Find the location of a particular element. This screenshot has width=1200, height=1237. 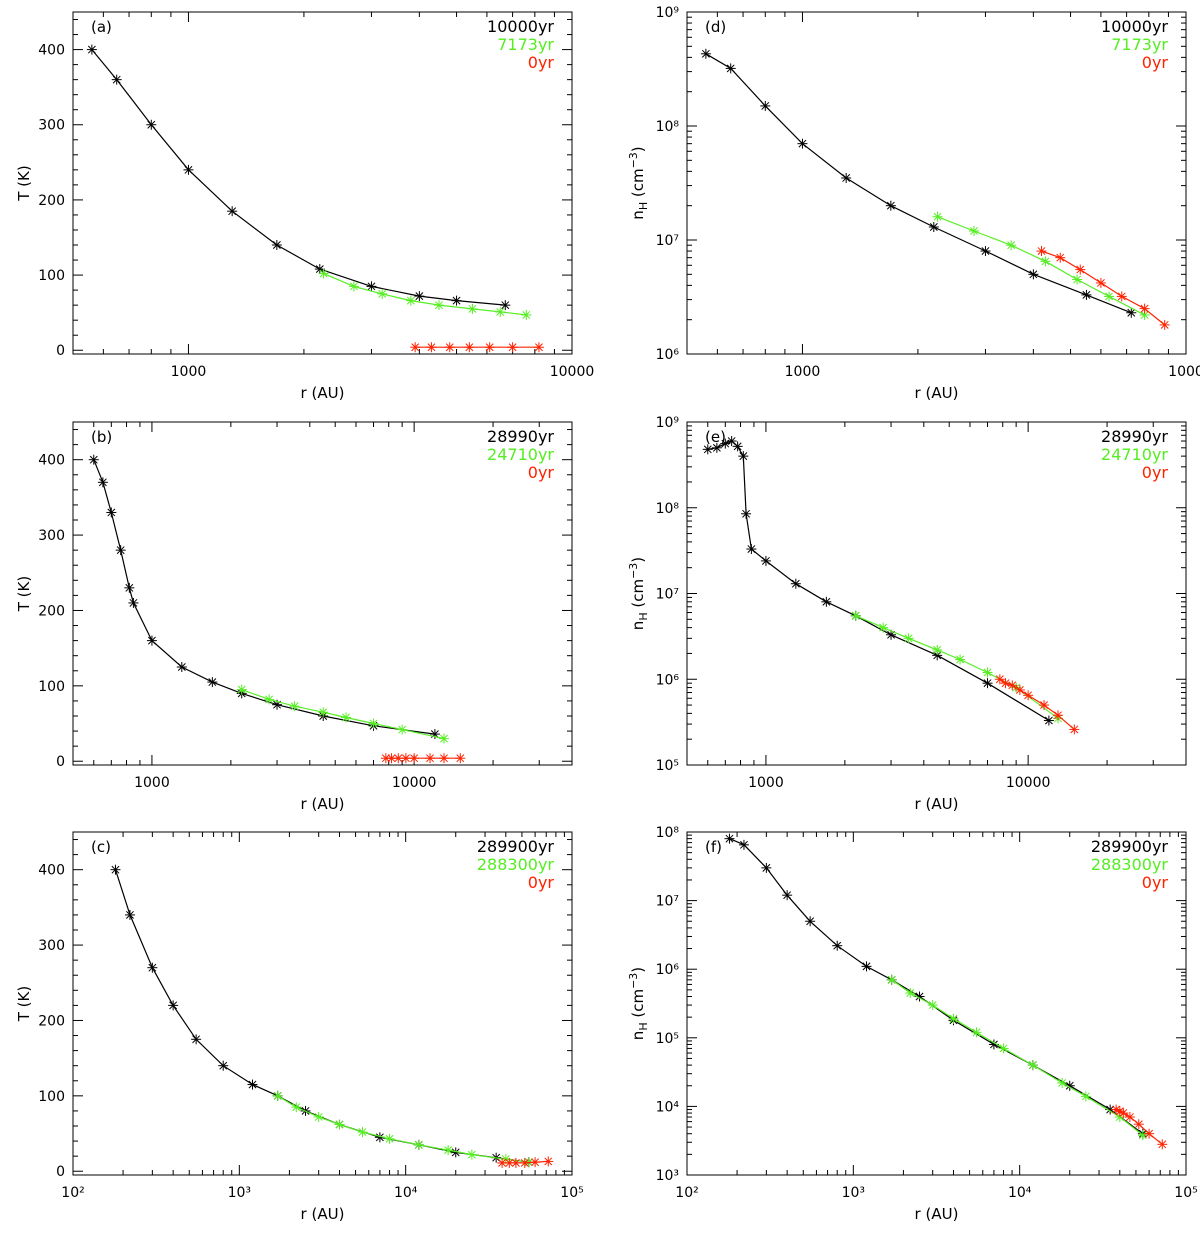

x-tick-label: 10⁴ is located at coordinates (1020, 1193).